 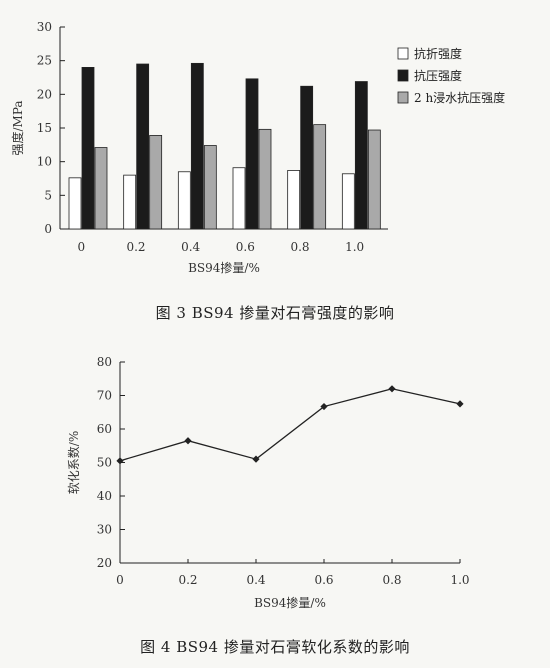 I want to click on figure3-caption: 图 3 BS94 掺量对石膏强度的影响, so click(x=275, y=313).